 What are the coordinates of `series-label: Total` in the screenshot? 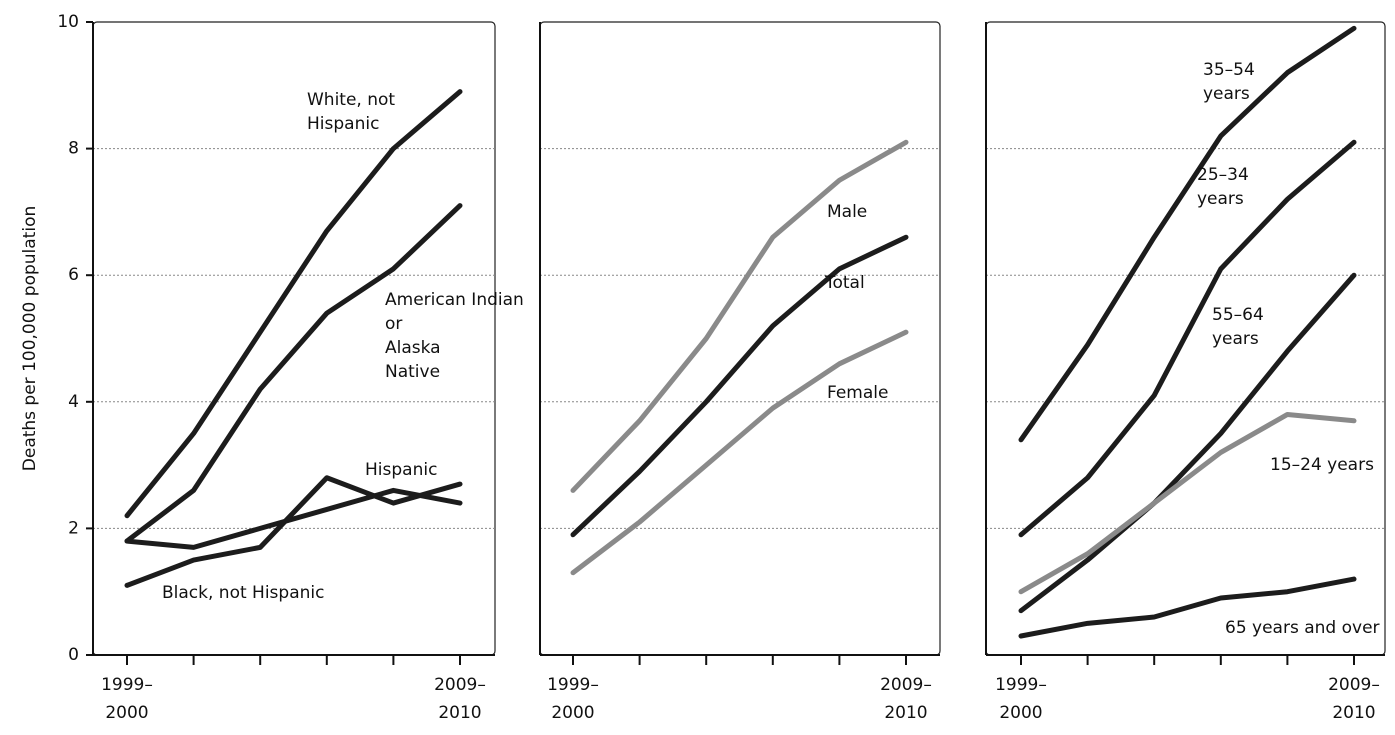 It's located at (844, 283).